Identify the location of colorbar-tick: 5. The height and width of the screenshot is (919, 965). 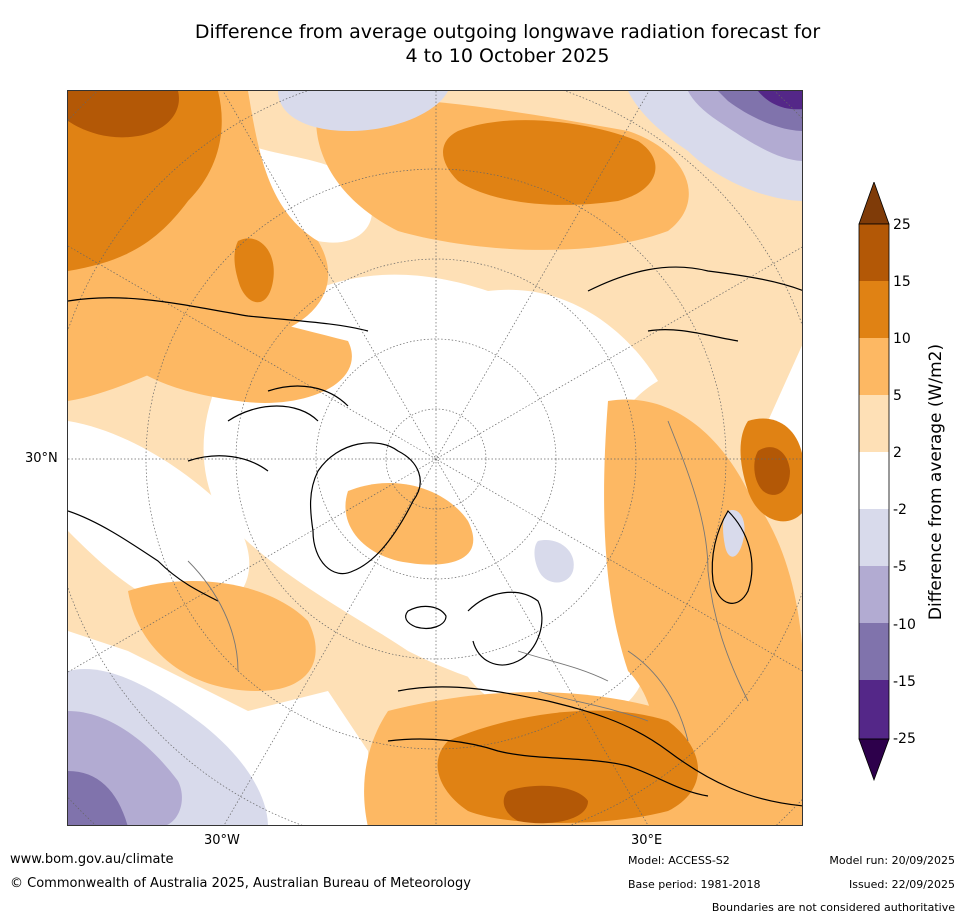
(897, 396).